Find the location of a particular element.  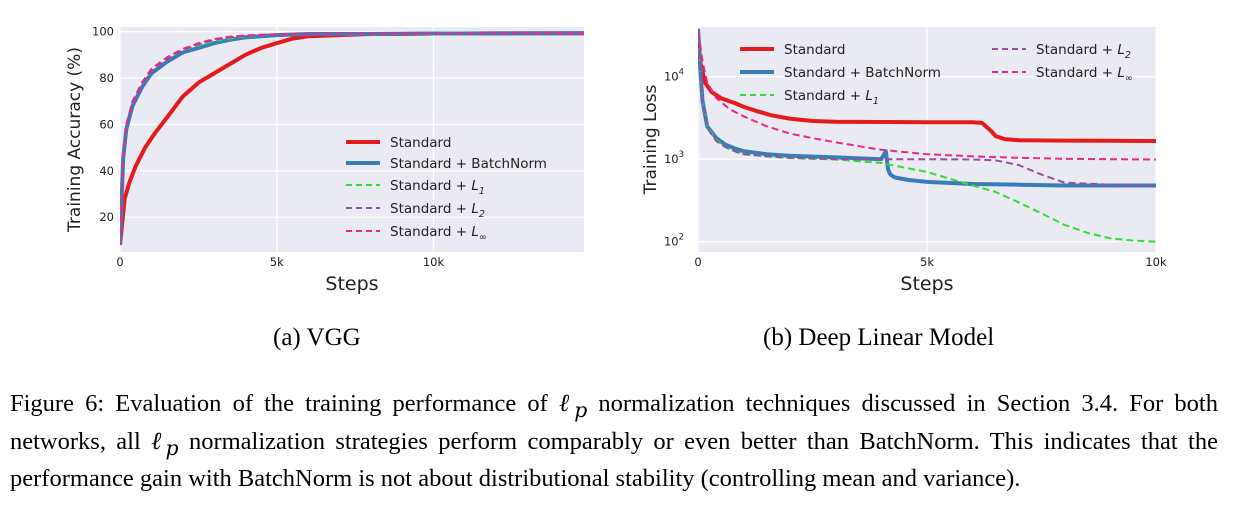

subcaption-deep-linear-model: (b) Deep Linear Model is located at coordinates (879, 337).